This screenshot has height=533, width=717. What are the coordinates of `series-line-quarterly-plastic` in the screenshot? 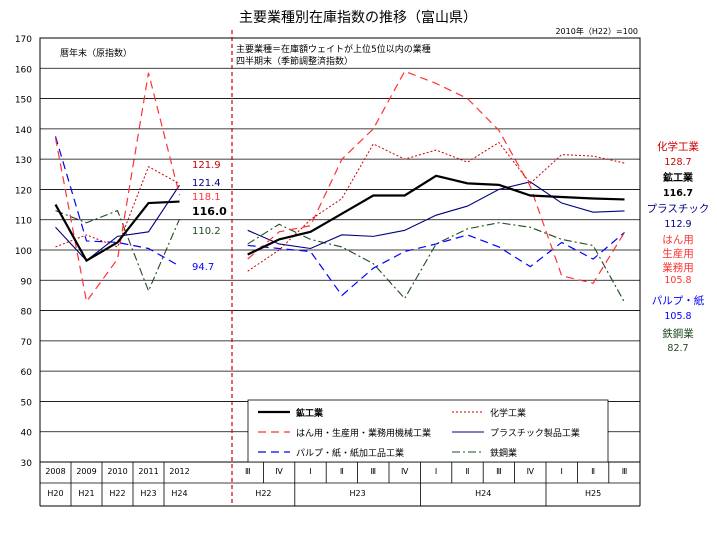 It's located at (436, 215).